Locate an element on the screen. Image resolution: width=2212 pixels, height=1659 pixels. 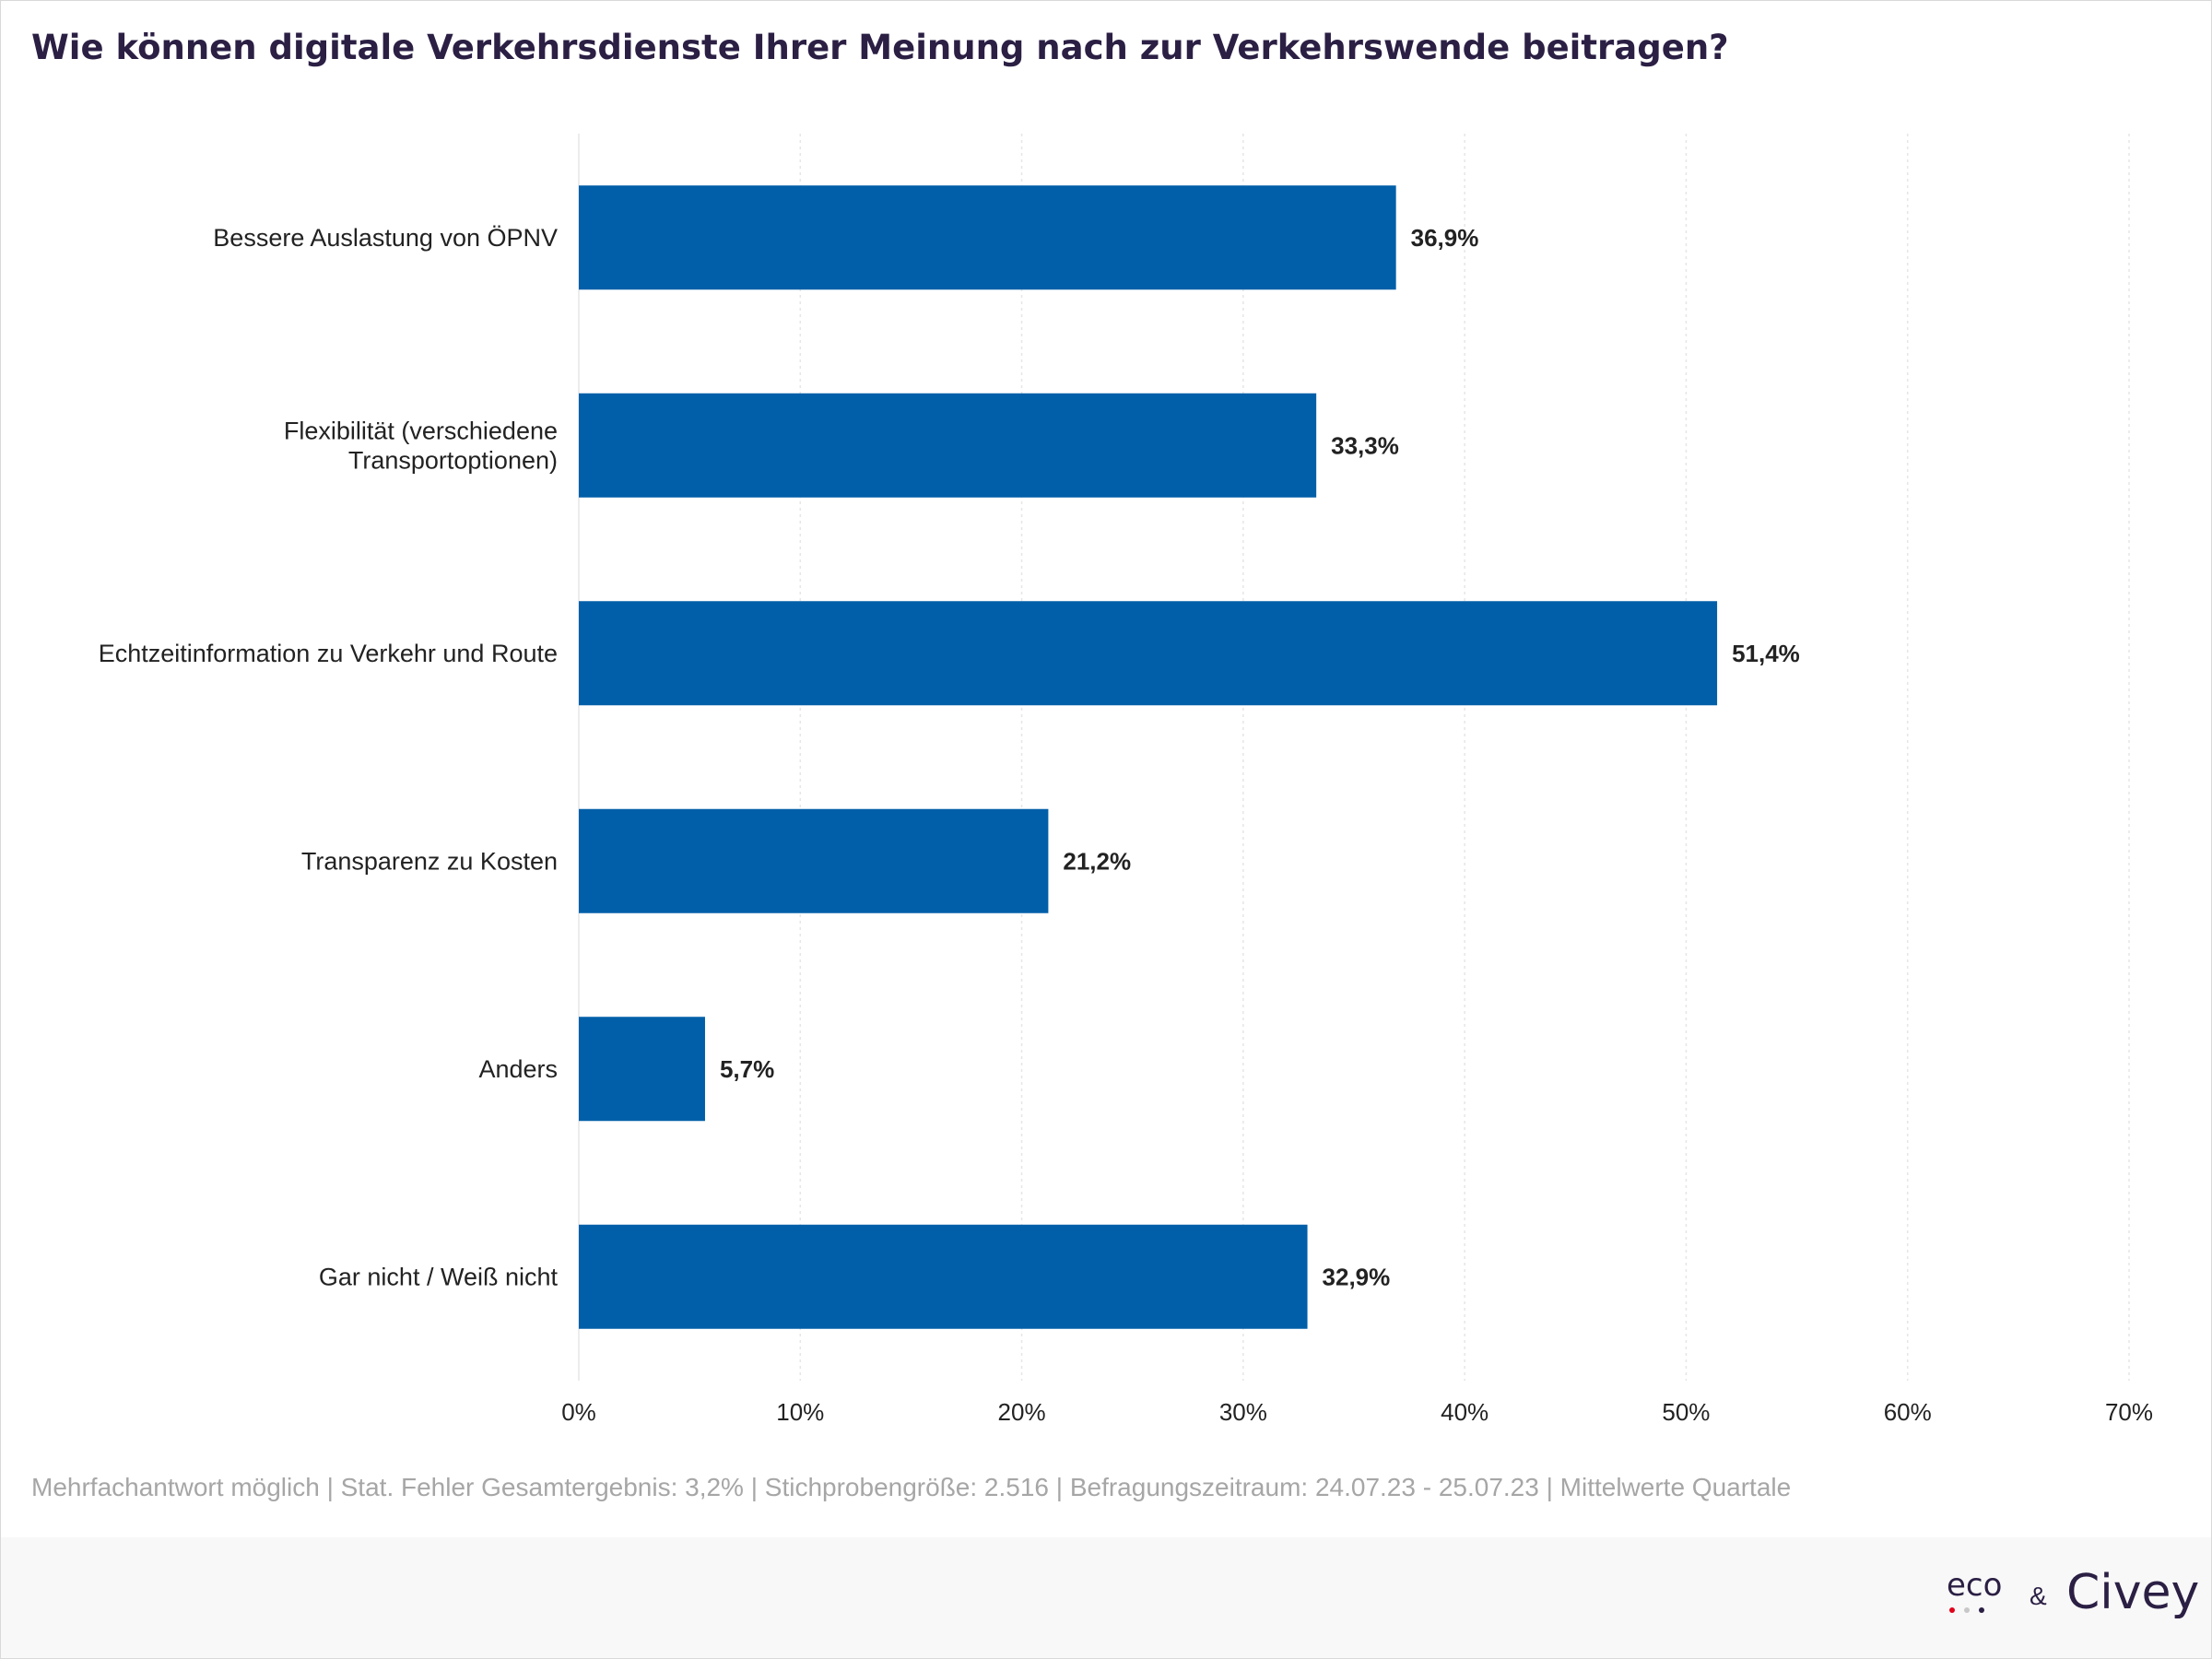
category-label: Transparenz zu Kosten is located at coordinates (429, 861).